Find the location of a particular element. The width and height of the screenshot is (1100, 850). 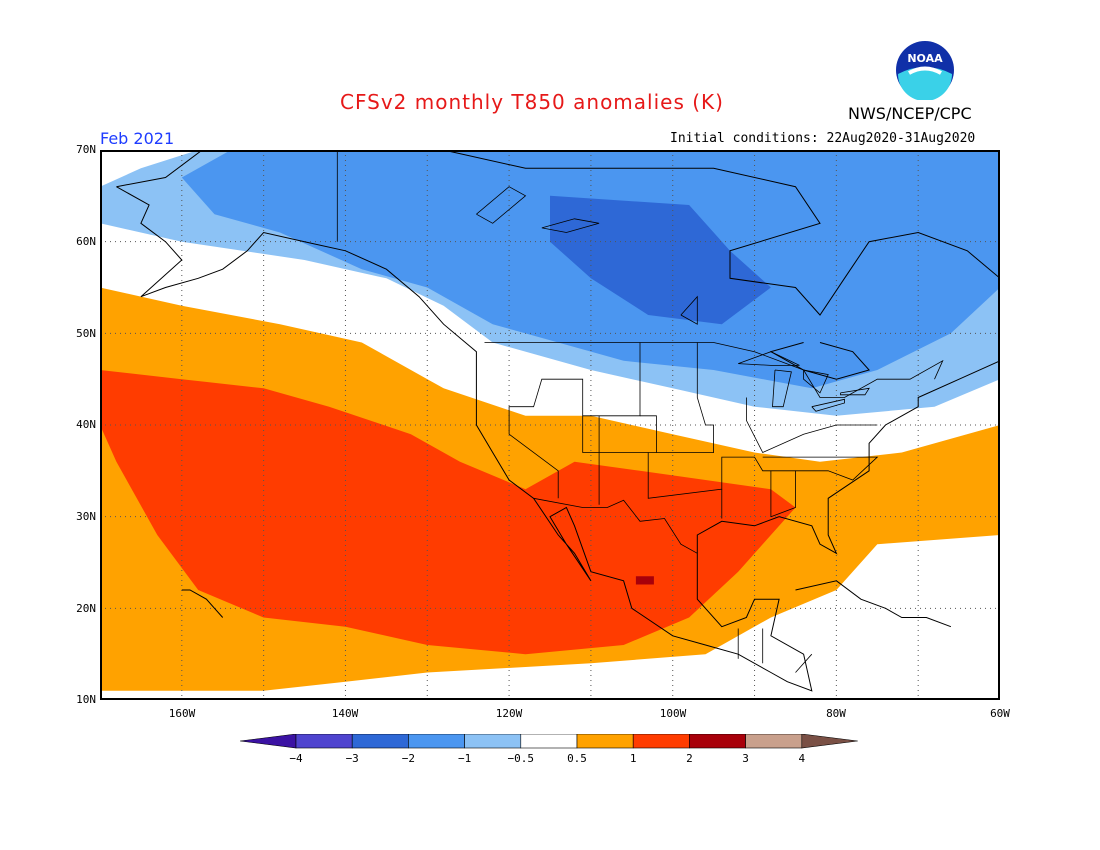

lon-label-100w: 100W is located at coordinates (673, 713).